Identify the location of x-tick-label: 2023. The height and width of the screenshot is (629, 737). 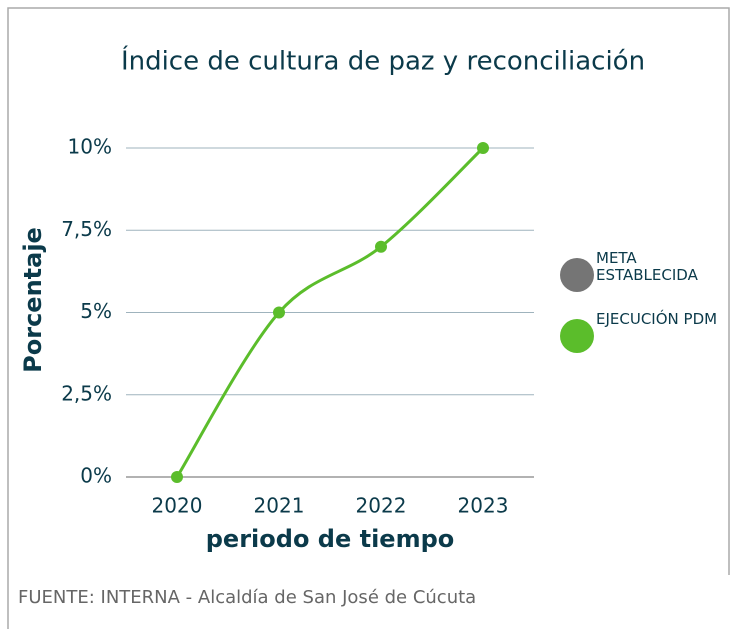
(483, 506).